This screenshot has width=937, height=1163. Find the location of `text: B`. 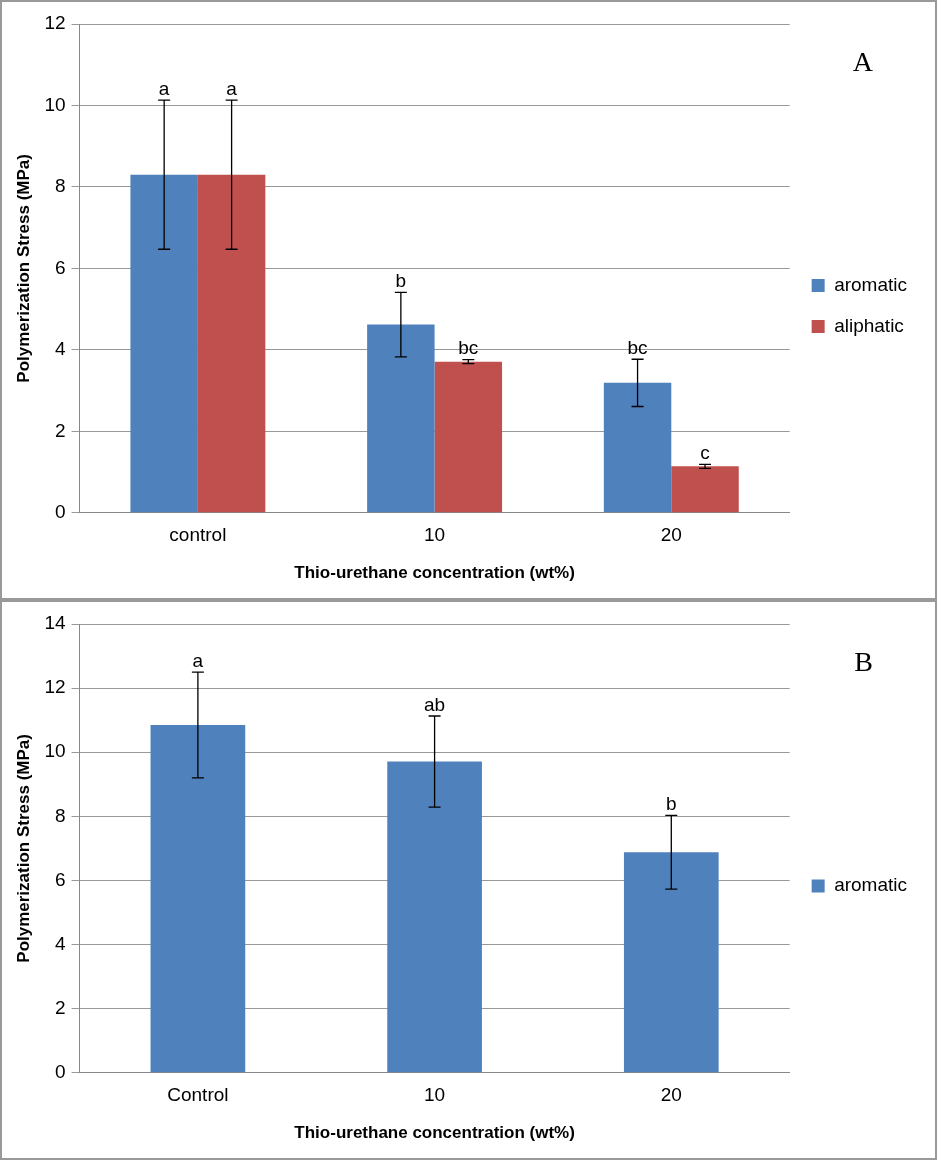

text: B is located at coordinates (863, 662).